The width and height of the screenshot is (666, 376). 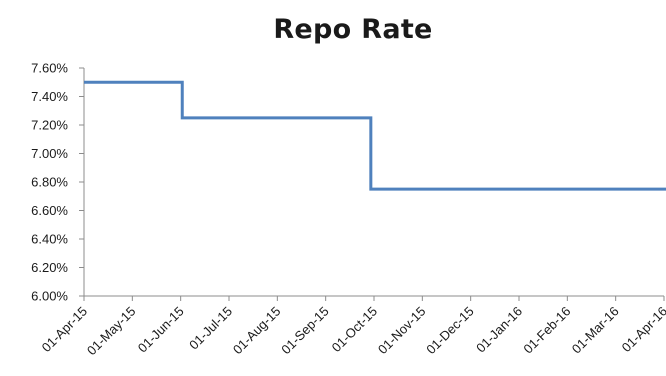 What do you see at coordinates (49, 153) in the screenshot?
I see `y-tick-label: 7.00%` at bounding box center [49, 153].